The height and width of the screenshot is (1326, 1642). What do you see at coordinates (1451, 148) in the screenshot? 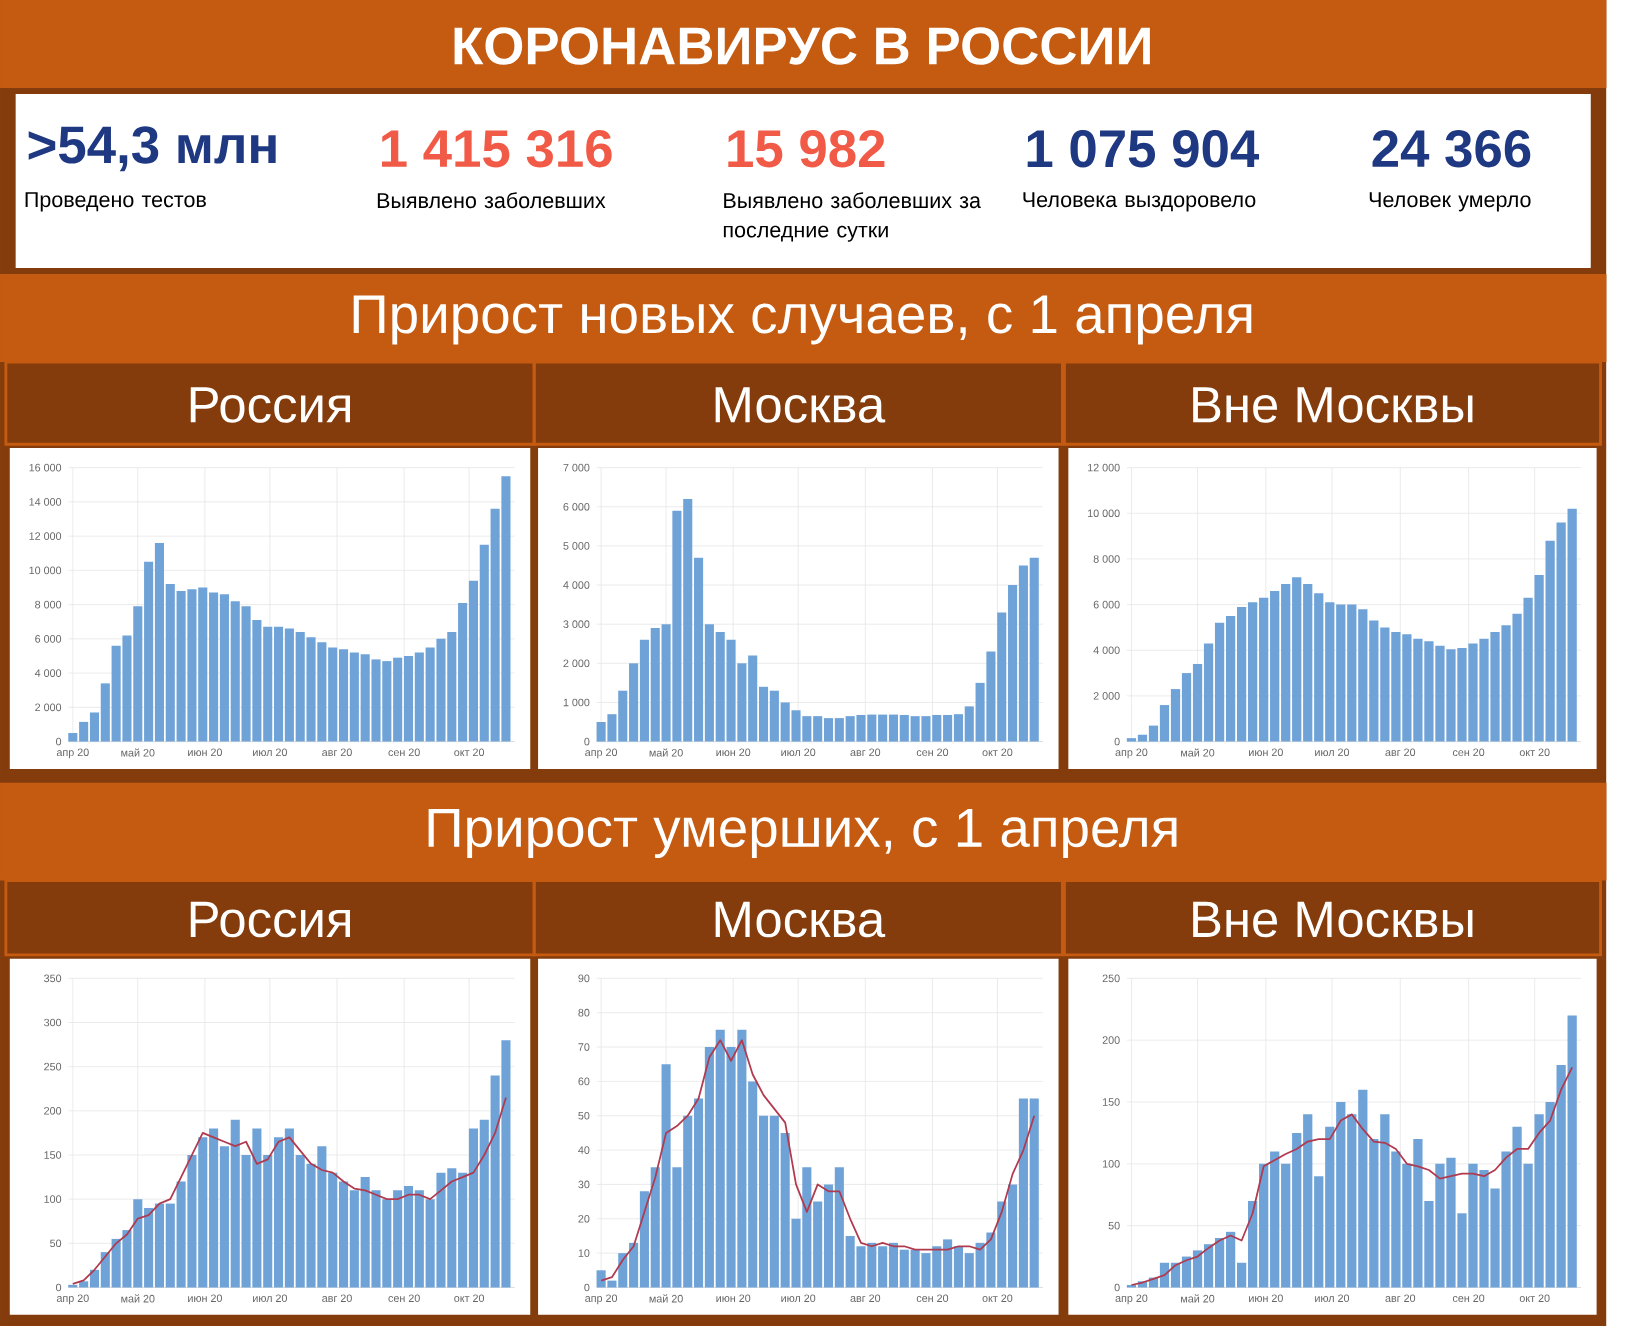
I see `text: 24 366` at bounding box center [1451, 148].